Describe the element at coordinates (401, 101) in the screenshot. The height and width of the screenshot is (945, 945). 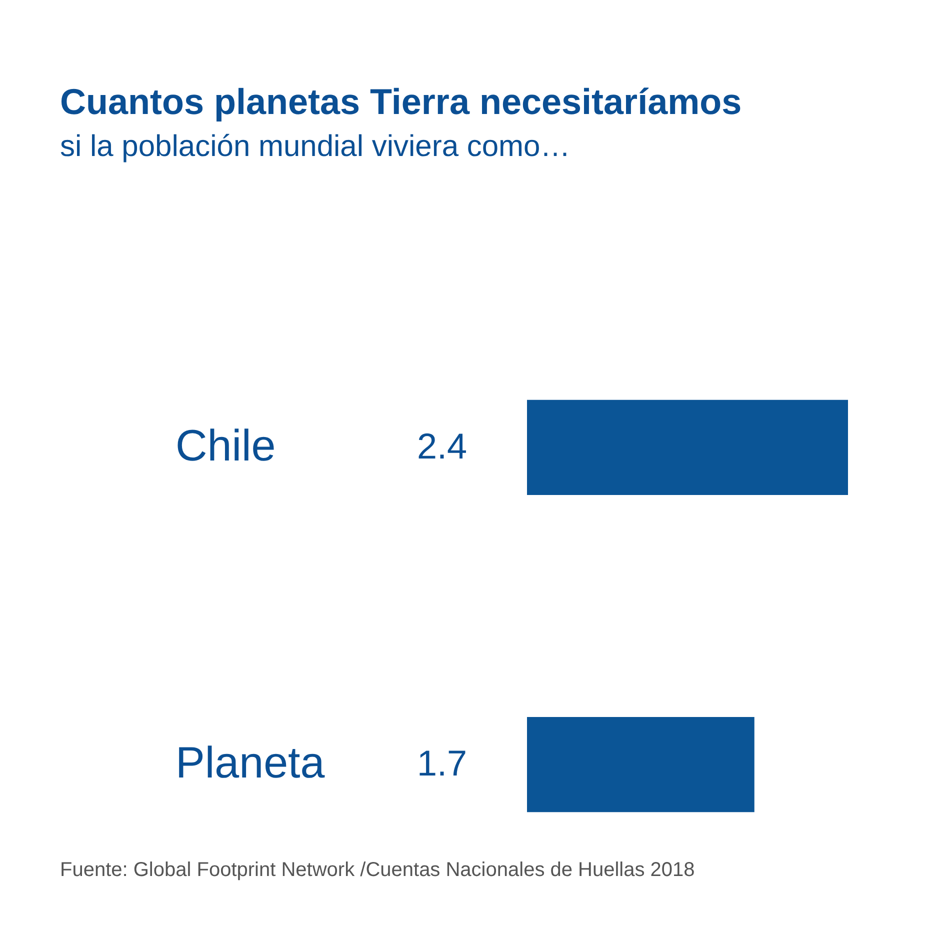
I see `chart-title: Cuantos planetas Tierra necesitaríamos` at that location.